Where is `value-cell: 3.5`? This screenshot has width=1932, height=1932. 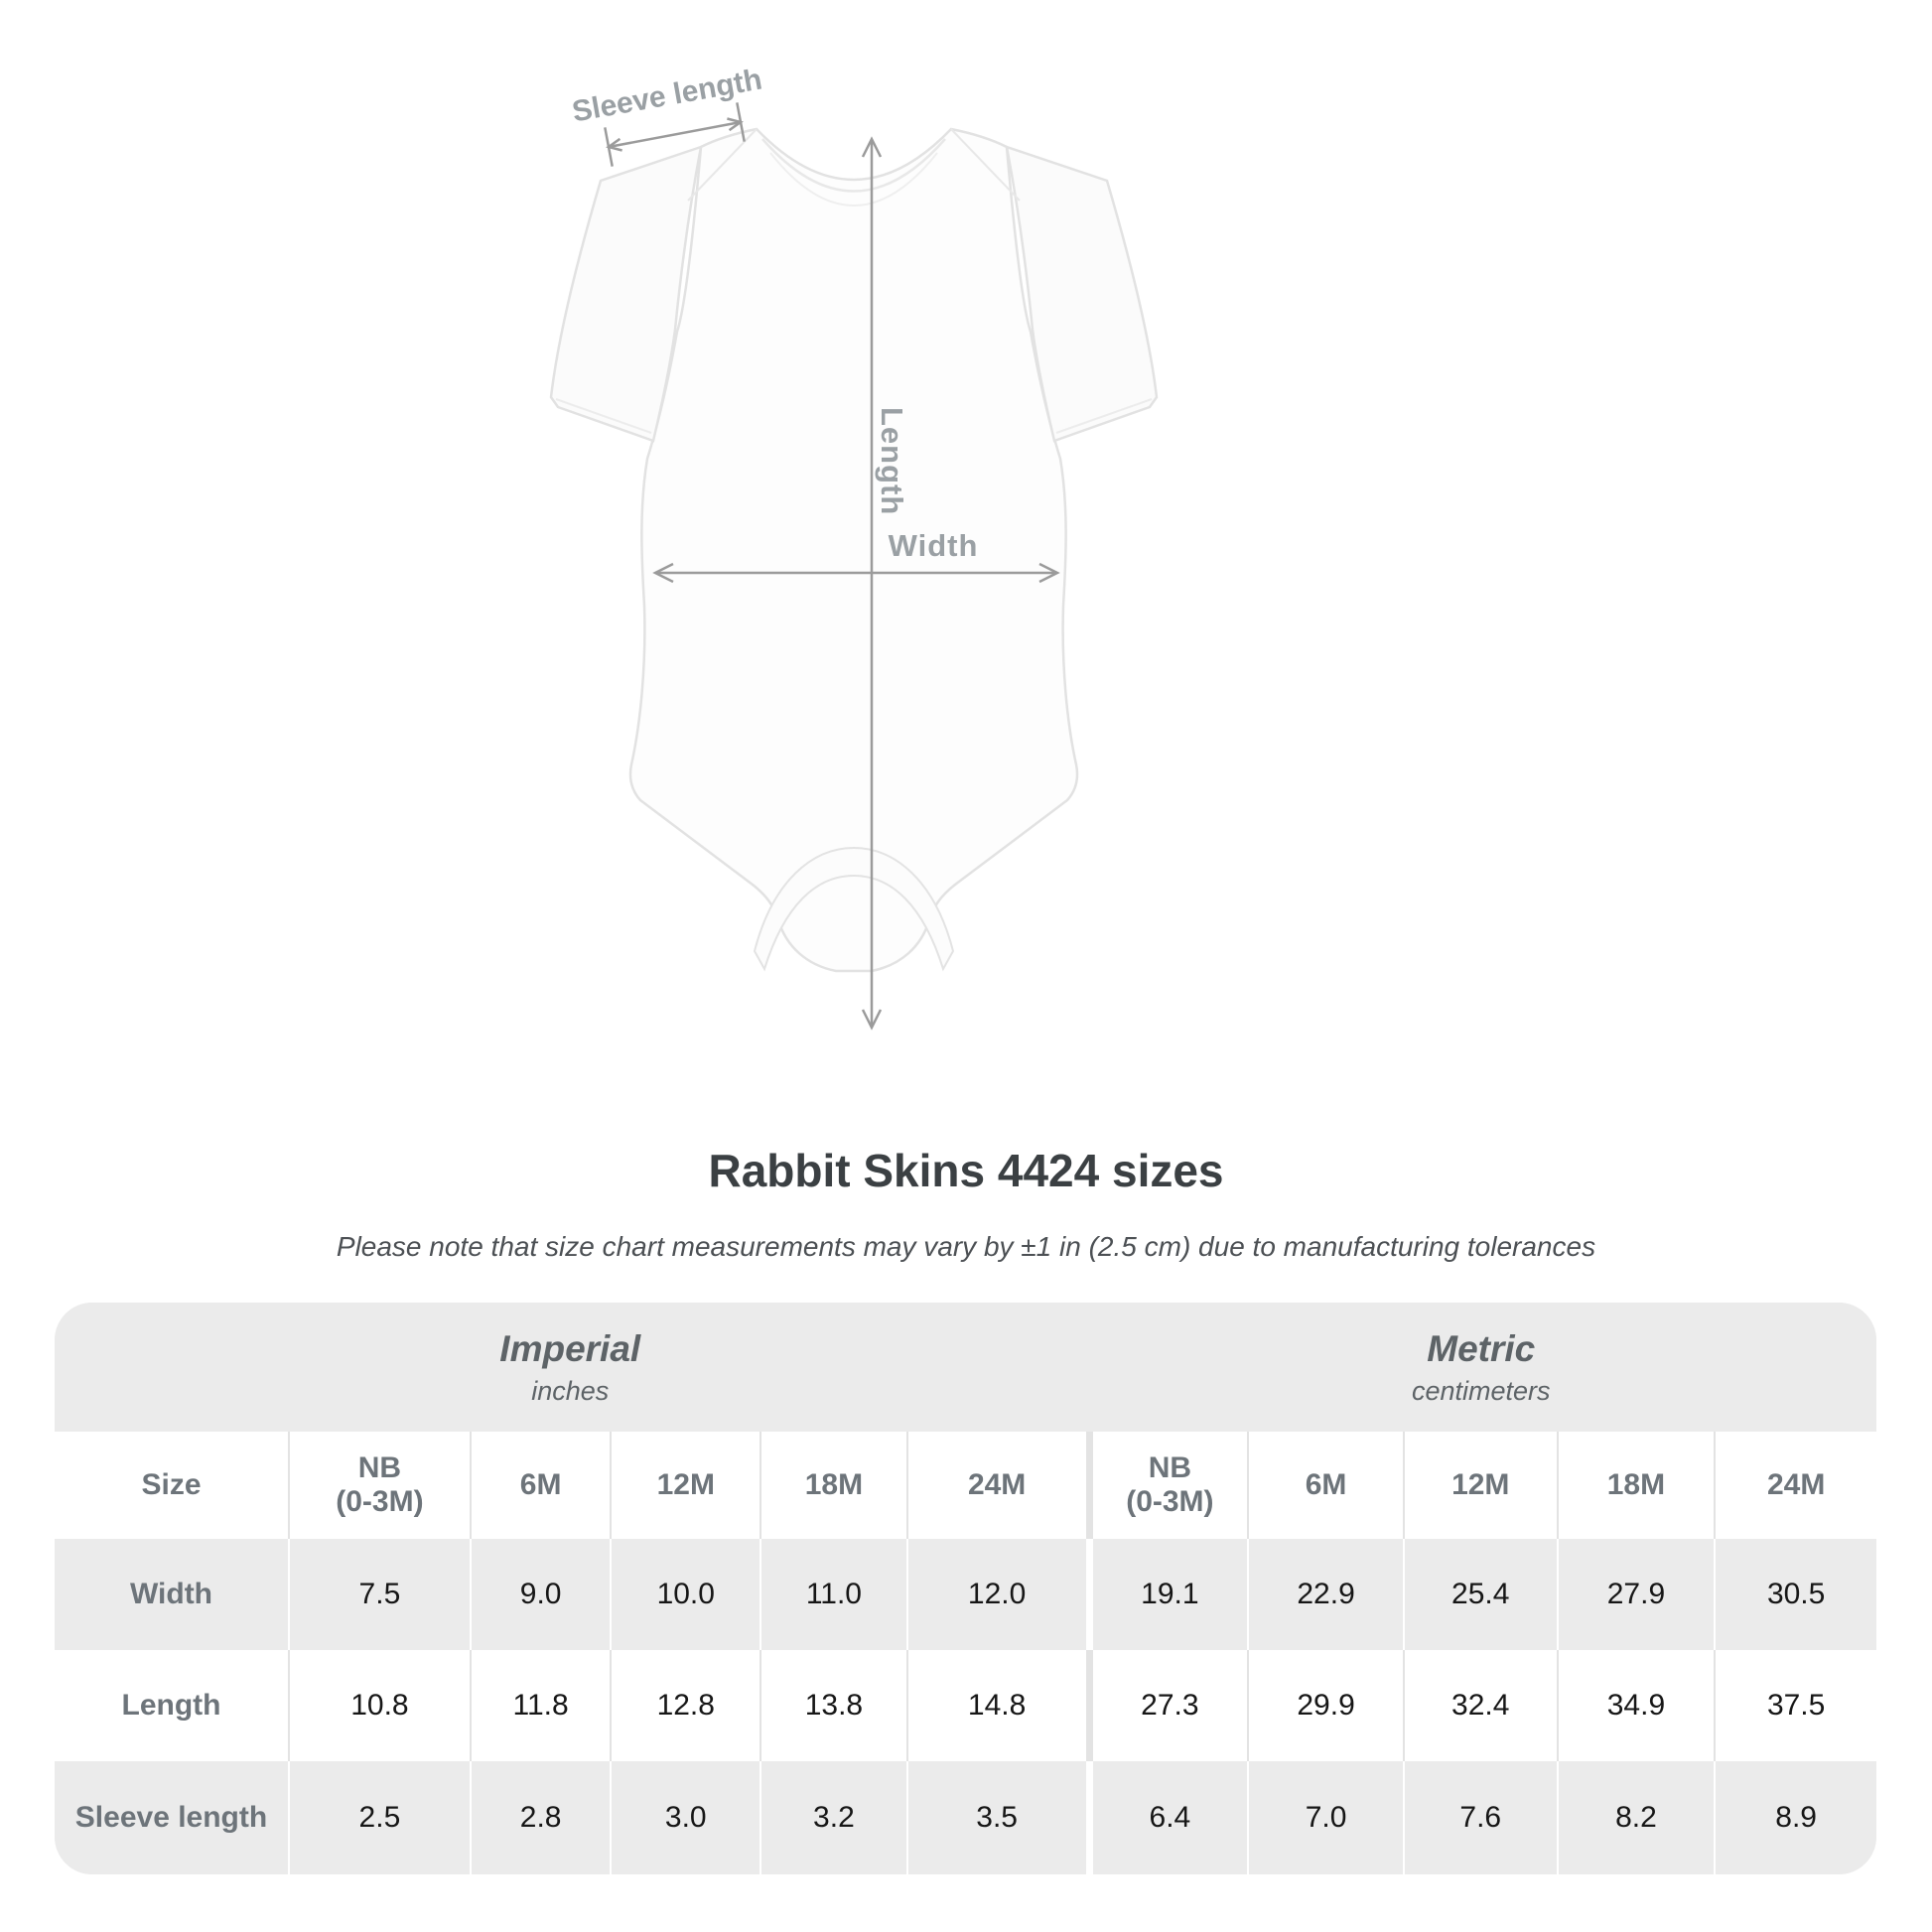
value-cell: 3.5 is located at coordinates (996, 1818).